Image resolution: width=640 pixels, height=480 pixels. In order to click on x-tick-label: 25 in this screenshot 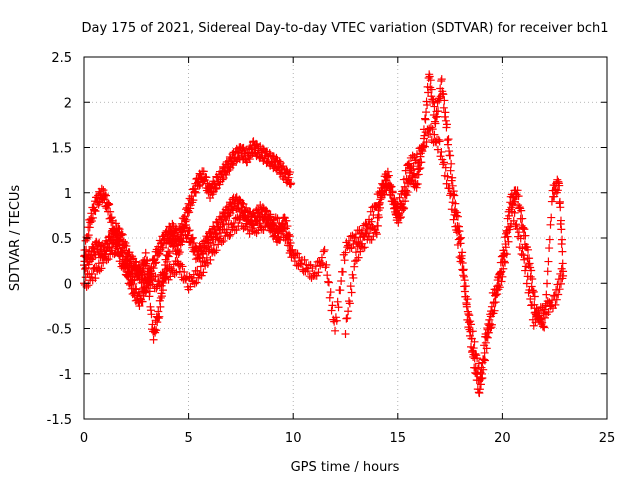, I will do `click(607, 438)`.